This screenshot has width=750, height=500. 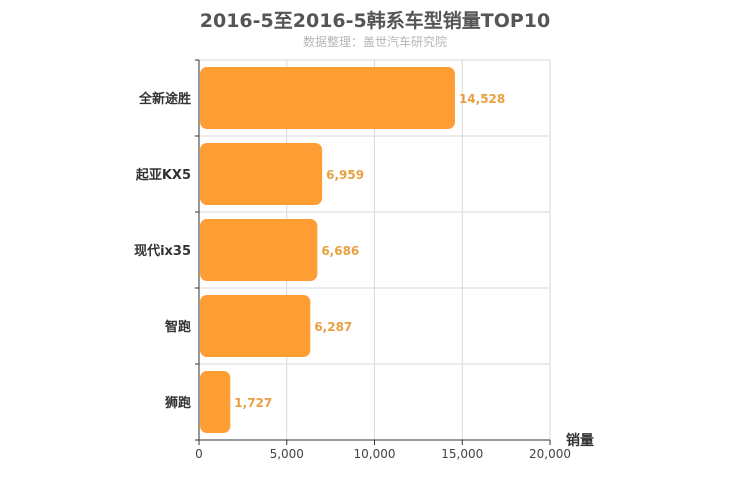 What do you see at coordinates (333, 327) in the screenshot?
I see `data-label: 6,287` at bounding box center [333, 327].